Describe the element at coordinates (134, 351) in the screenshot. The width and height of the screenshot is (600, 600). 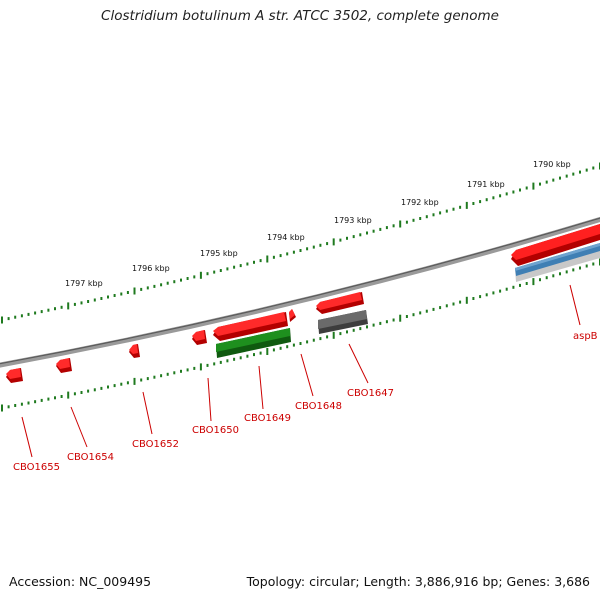
I see `gene-CBO1652` at that location.